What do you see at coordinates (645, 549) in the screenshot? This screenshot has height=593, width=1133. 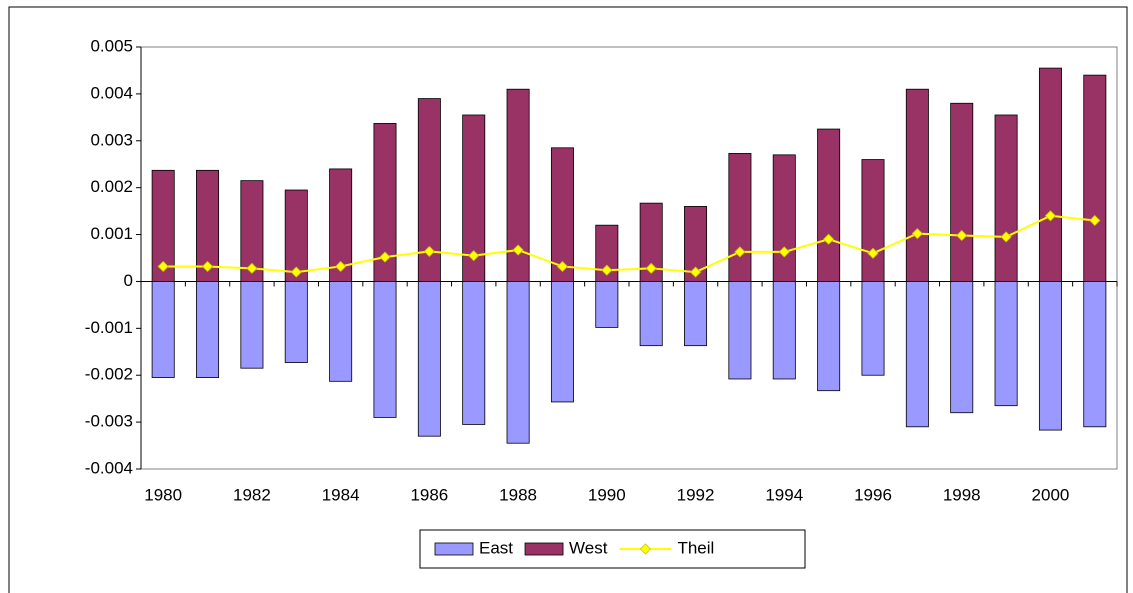 I see `legend-marker` at bounding box center [645, 549].